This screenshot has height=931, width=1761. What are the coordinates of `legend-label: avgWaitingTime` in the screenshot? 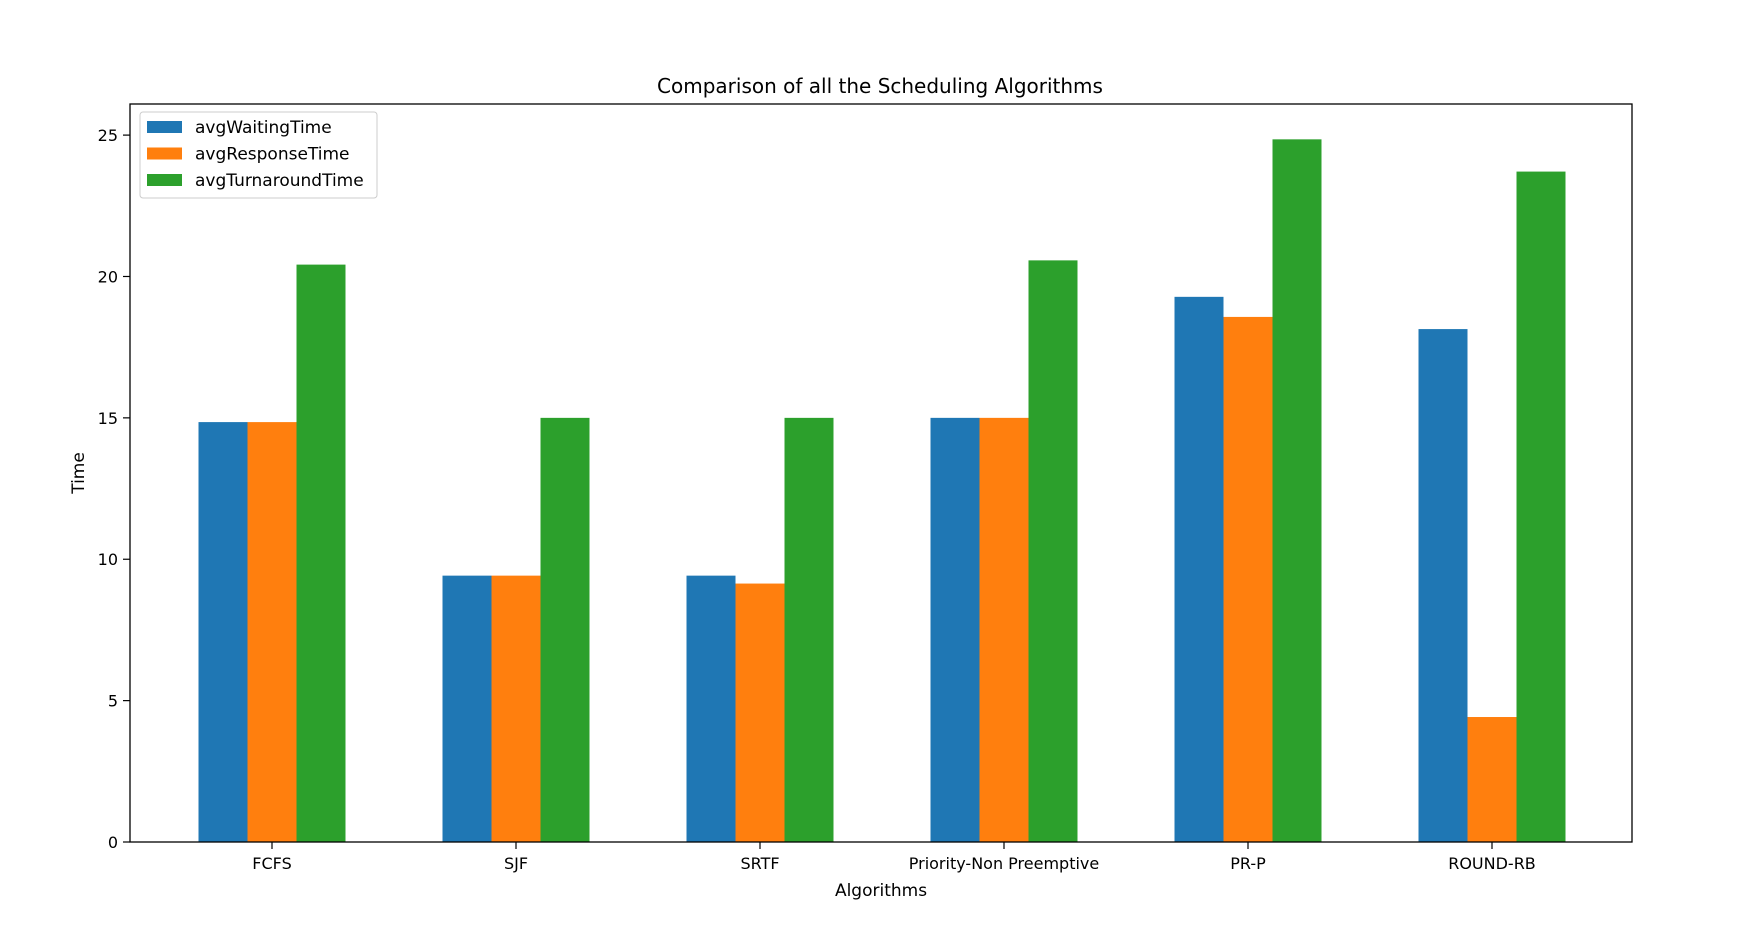 It's located at (263, 128).